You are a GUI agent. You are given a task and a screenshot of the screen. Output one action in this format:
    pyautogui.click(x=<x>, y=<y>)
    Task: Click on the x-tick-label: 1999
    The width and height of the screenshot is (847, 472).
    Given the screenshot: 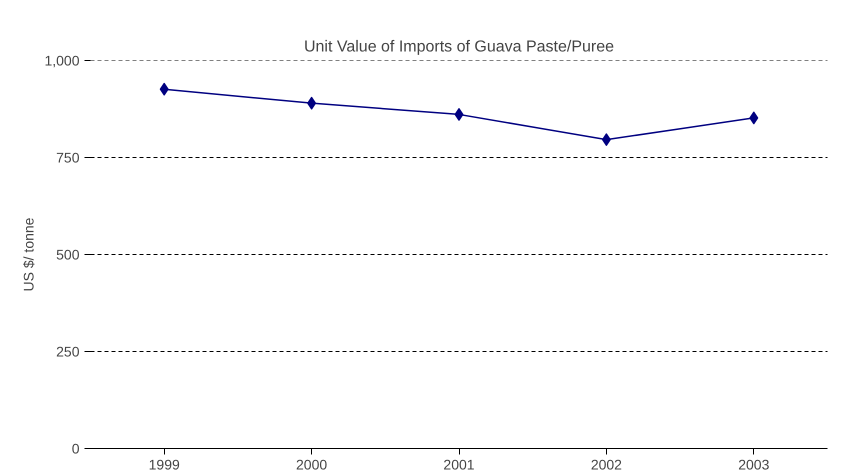 What is the action you would take?
    pyautogui.click(x=164, y=464)
    